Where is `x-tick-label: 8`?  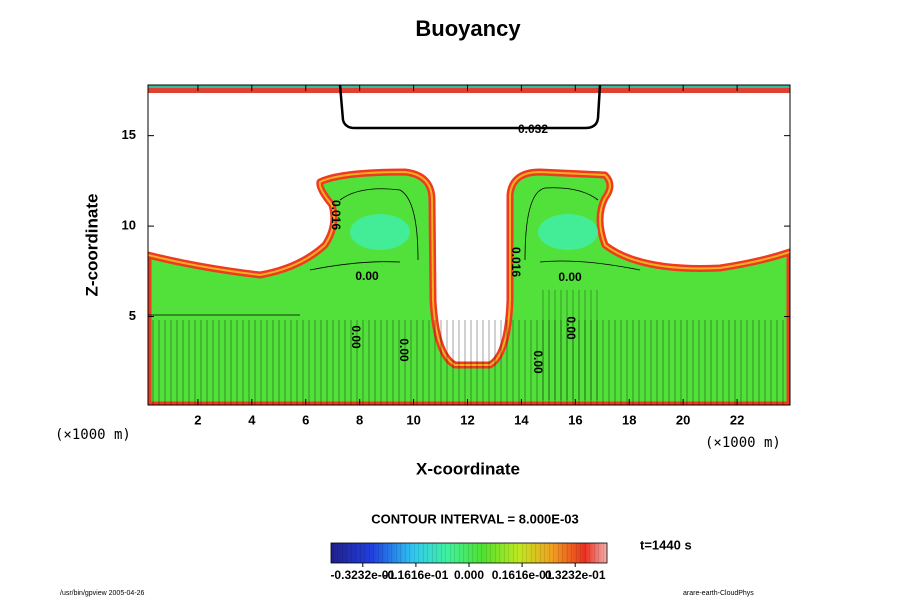
x-tick-label: 8 is located at coordinates (359, 419).